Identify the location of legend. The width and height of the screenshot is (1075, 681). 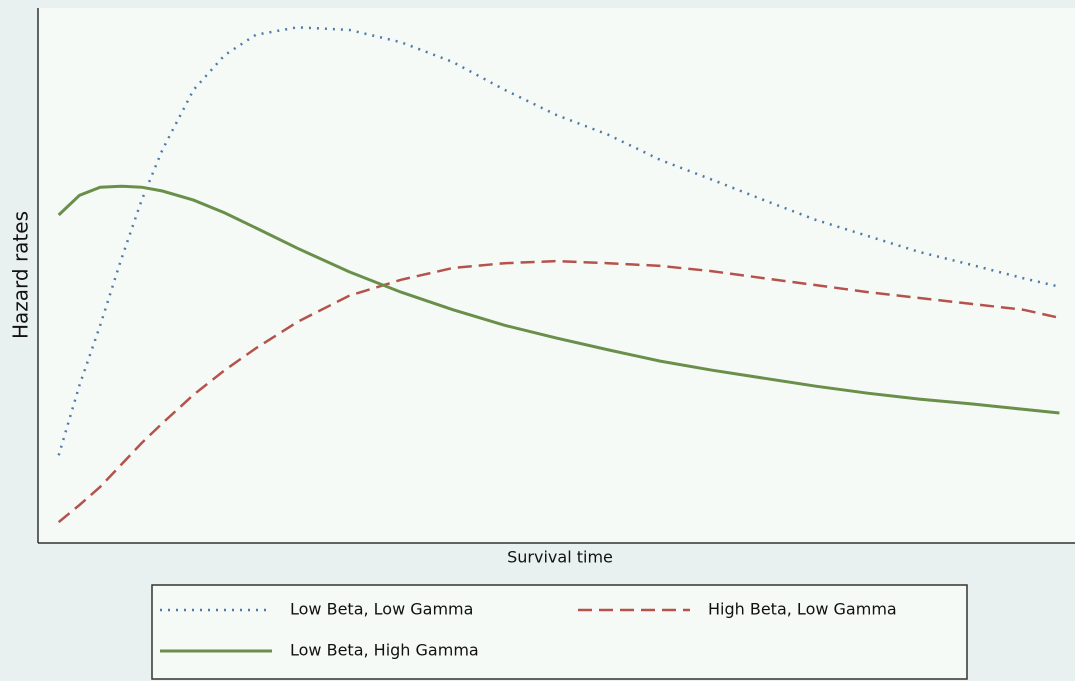
(559, 632).